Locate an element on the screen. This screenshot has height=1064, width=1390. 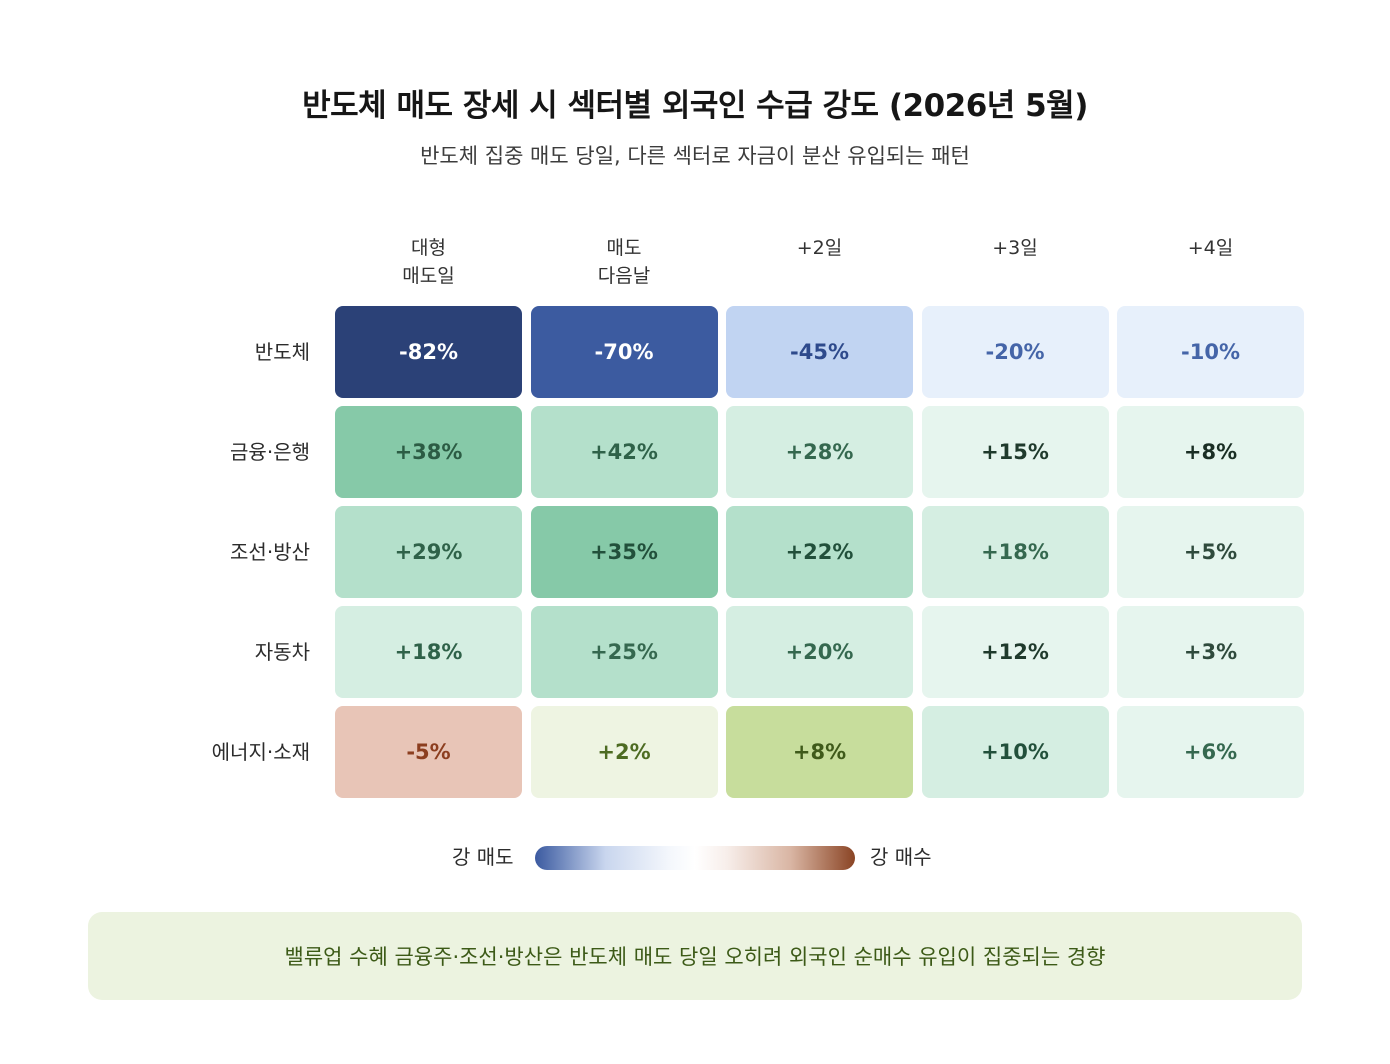
heatmap-cell: -10% is located at coordinates (1210, 352).